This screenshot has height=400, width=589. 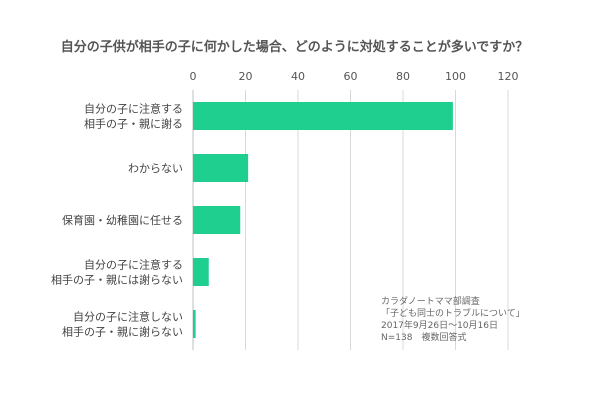 I want to click on x-tick-label: 40, so click(x=298, y=76).